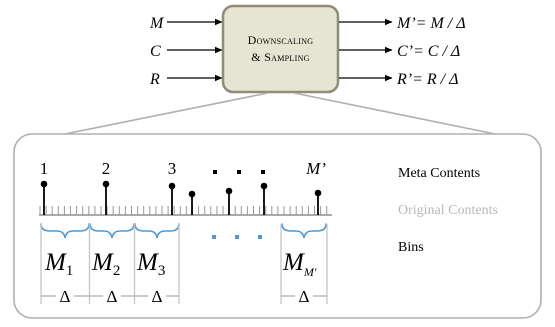  What do you see at coordinates (183, 231) in the screenshot?
I see `bin-braces` at bounding box center [183, 231].